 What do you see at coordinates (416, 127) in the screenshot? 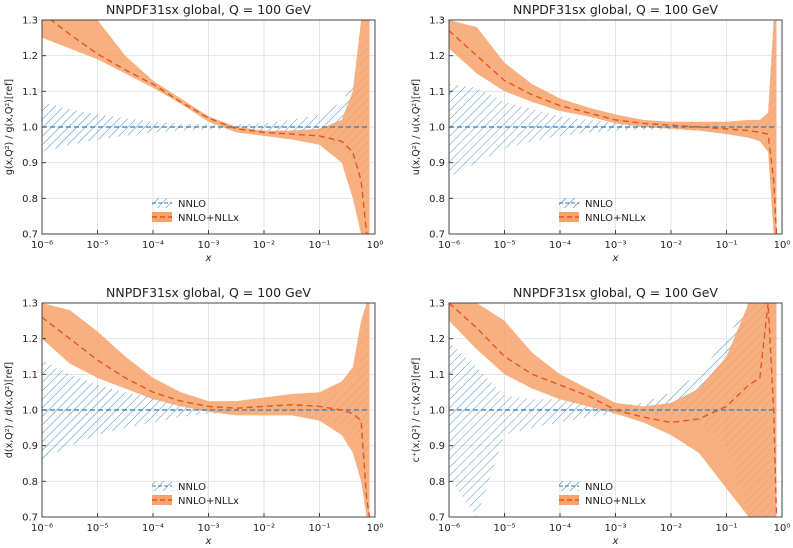
I see `y-axis-label: u(x,Q²) / u(x,Q²)[ref]` at bounding box center [416, 127].